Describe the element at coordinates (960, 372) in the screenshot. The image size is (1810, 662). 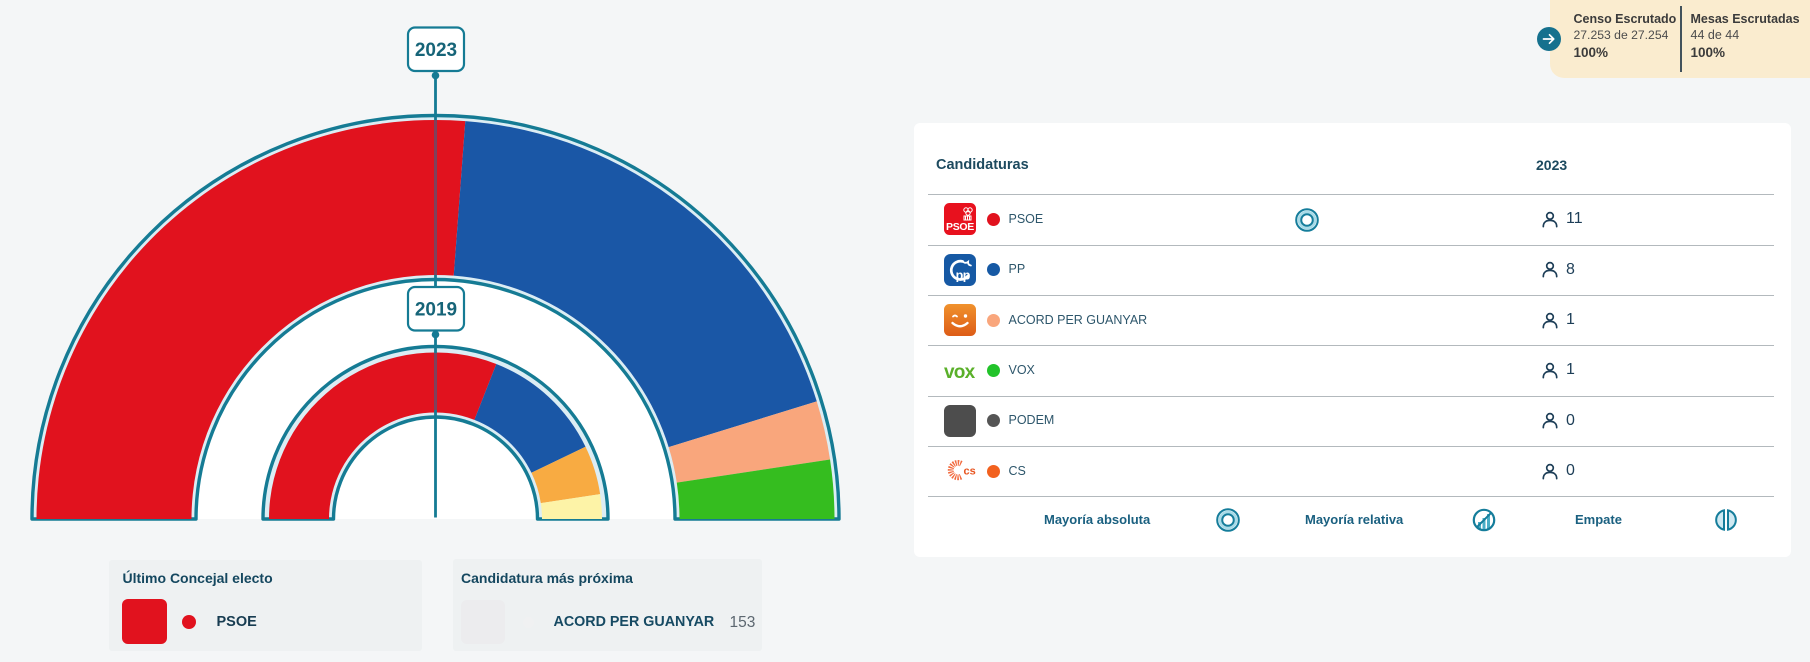
I see `svg-text: vox` at that location.